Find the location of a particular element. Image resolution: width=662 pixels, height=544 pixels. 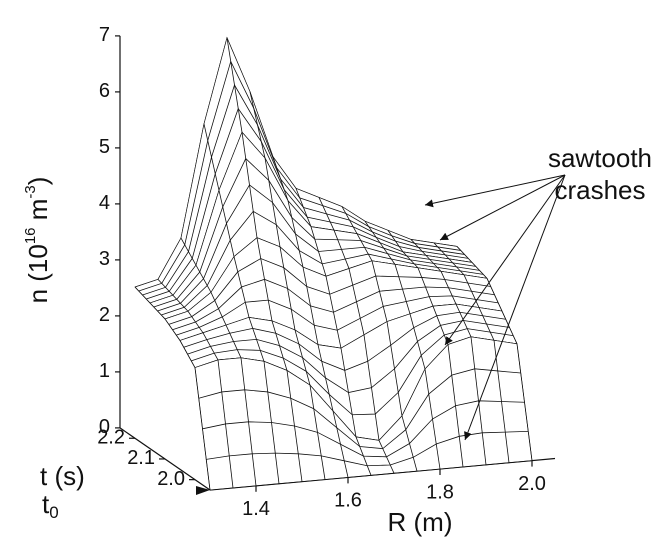

z-tick-label: 1 is located at coordinates (104, 371).